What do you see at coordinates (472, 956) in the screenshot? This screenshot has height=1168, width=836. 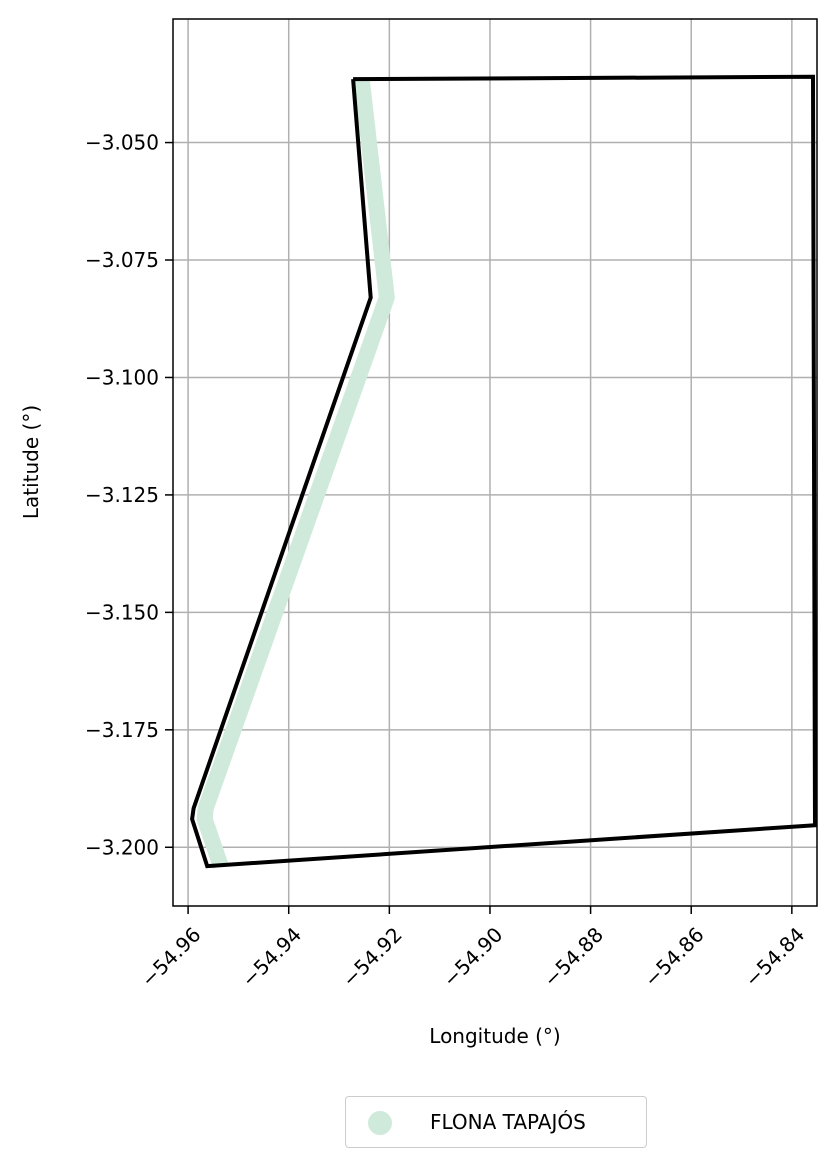 I see `x-tick-label: −54.90` at bounding box center [472, 956].